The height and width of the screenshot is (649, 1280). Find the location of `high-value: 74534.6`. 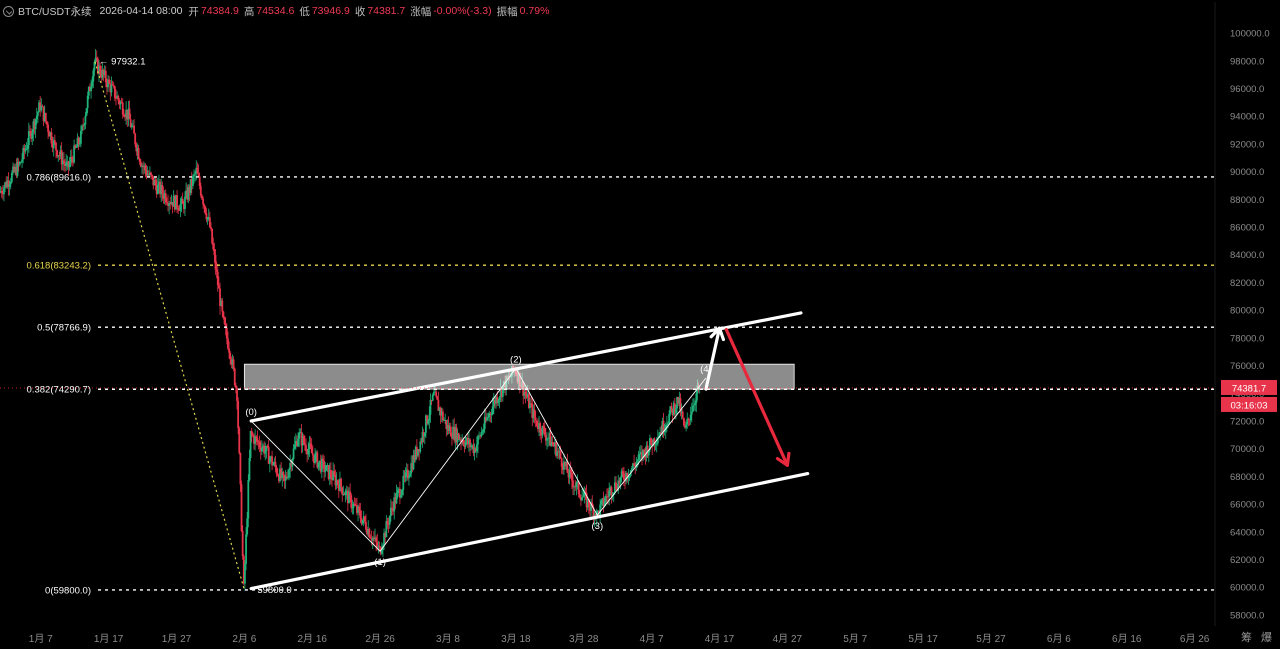

high-value: 74534.6 is located at coordinates (275, 11).